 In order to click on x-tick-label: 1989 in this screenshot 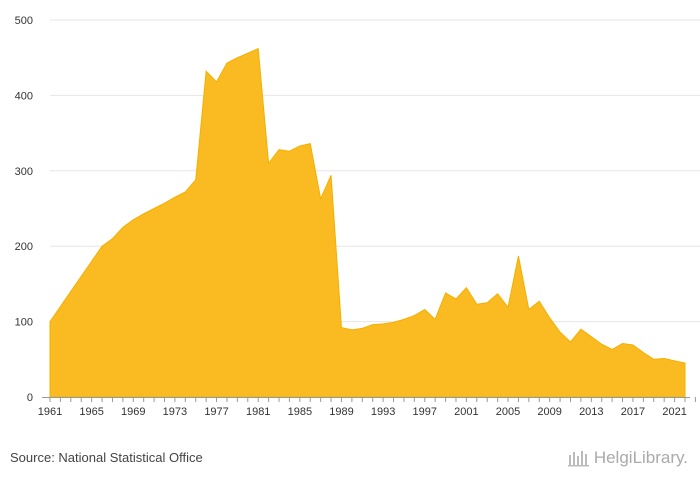, I will do `click(341, 412)`.